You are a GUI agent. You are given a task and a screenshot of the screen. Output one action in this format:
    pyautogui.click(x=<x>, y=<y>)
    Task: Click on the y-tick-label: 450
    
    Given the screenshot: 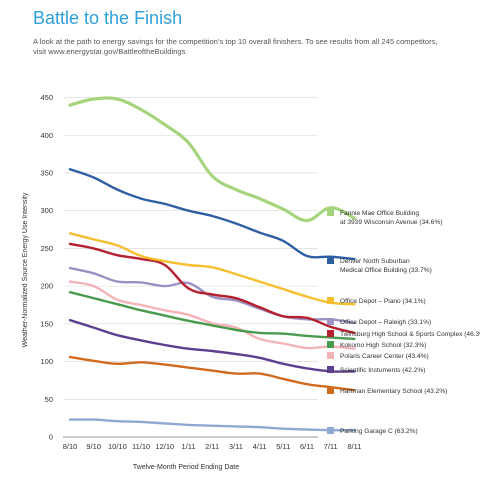 What is the action you would take?
    pyautogui.click(x=46, y=97)
    